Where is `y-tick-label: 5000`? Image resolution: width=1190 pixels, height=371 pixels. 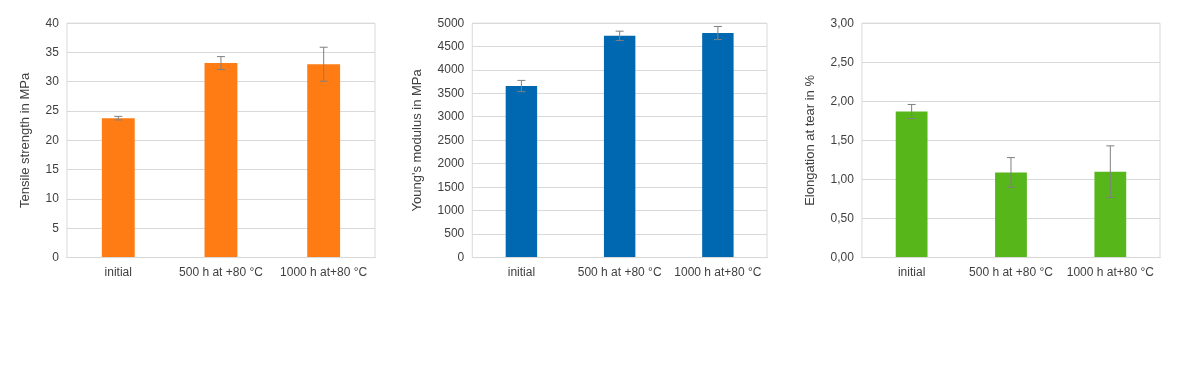 y-tick-label: 5000 is located at coordinates (451, 22).